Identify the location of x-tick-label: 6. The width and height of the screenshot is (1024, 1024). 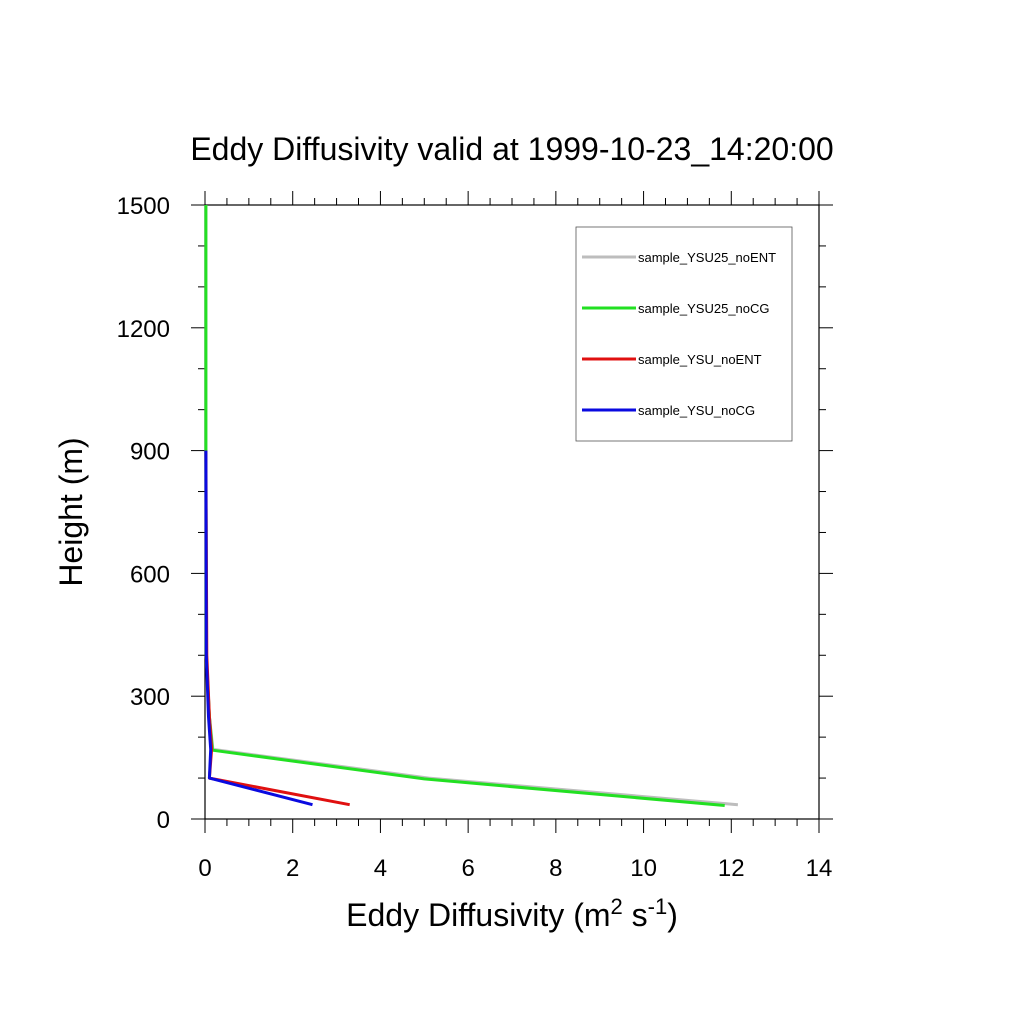
(467, 868).